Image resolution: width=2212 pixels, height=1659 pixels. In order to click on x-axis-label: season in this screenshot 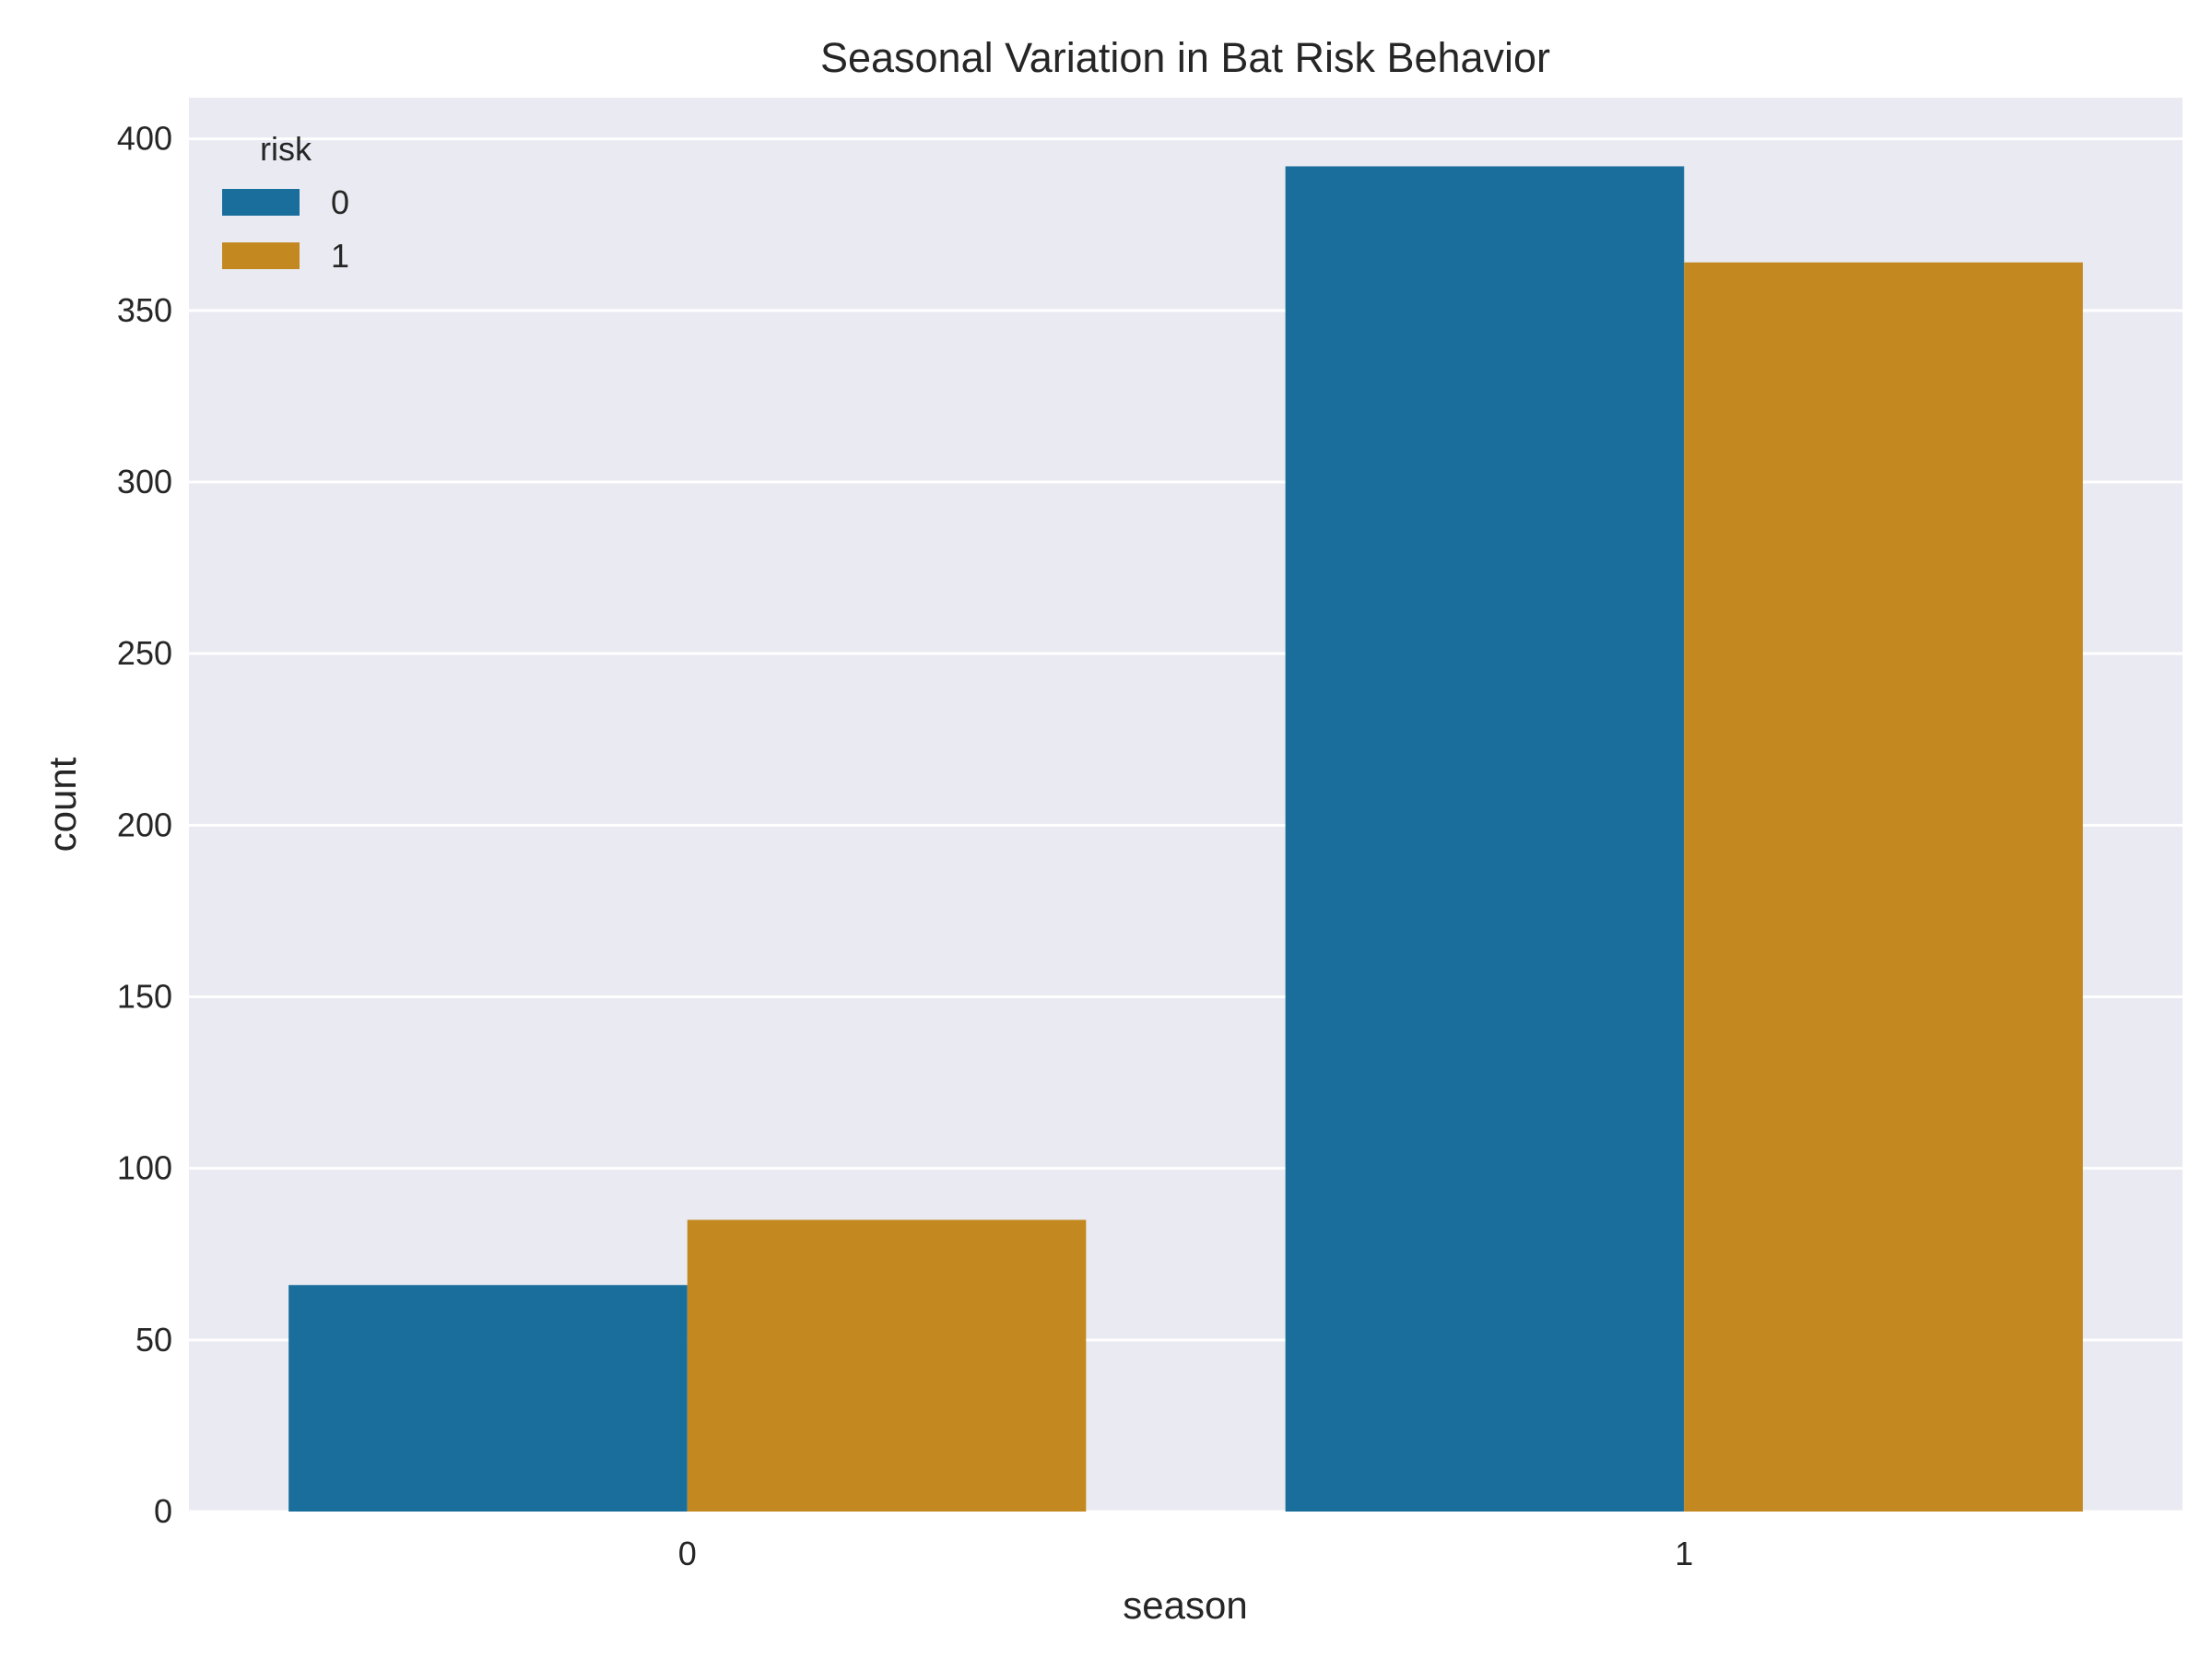, I will do `click(1185, 1605)`.